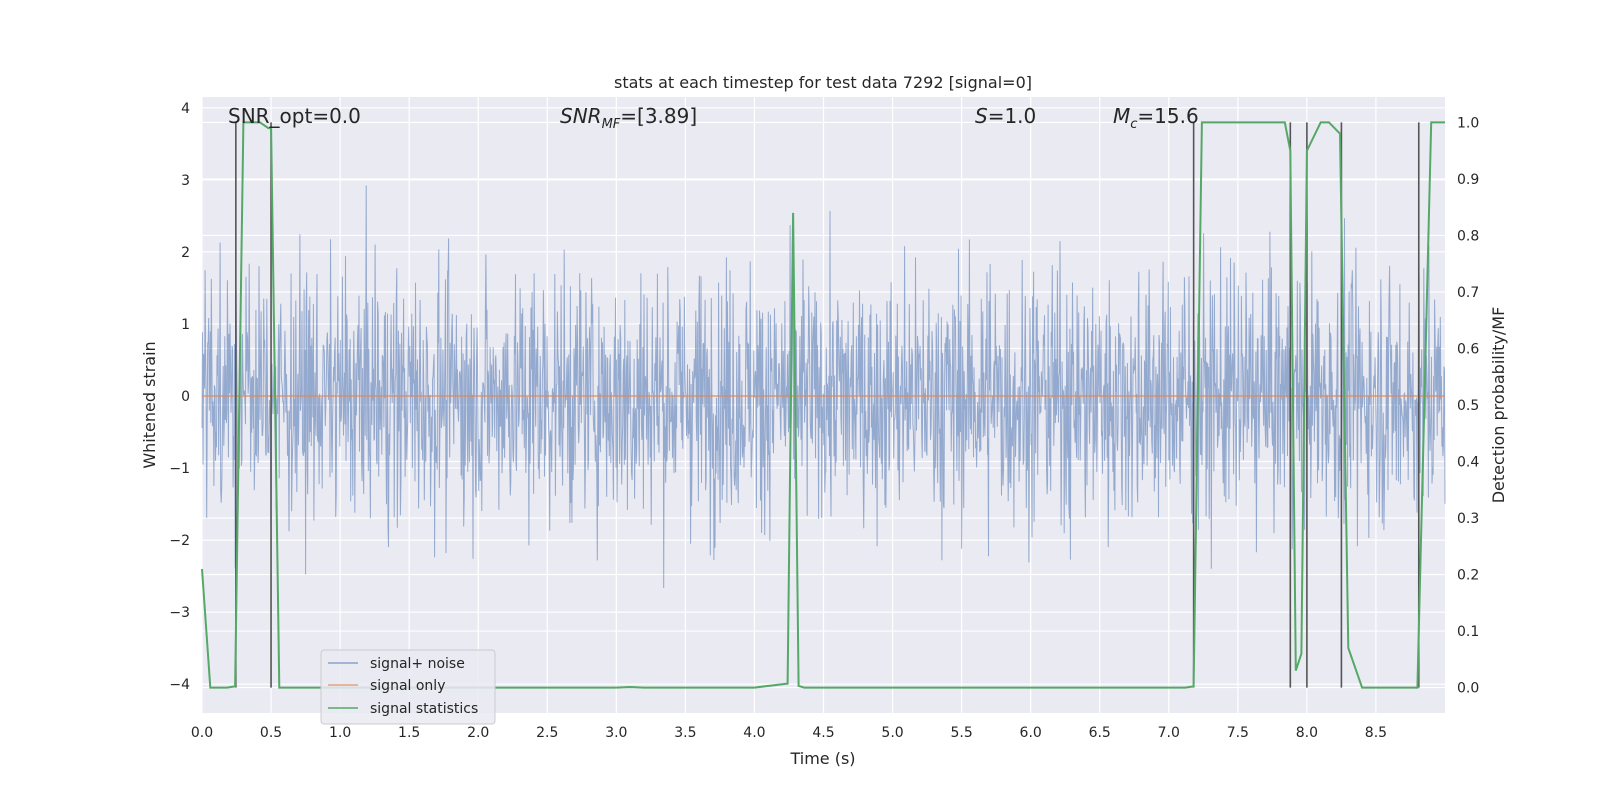  What do you see at coordinates (271, 733) in the screenshot?
I see `x-tick-label: 0.5` at bounding box center [271, 733].